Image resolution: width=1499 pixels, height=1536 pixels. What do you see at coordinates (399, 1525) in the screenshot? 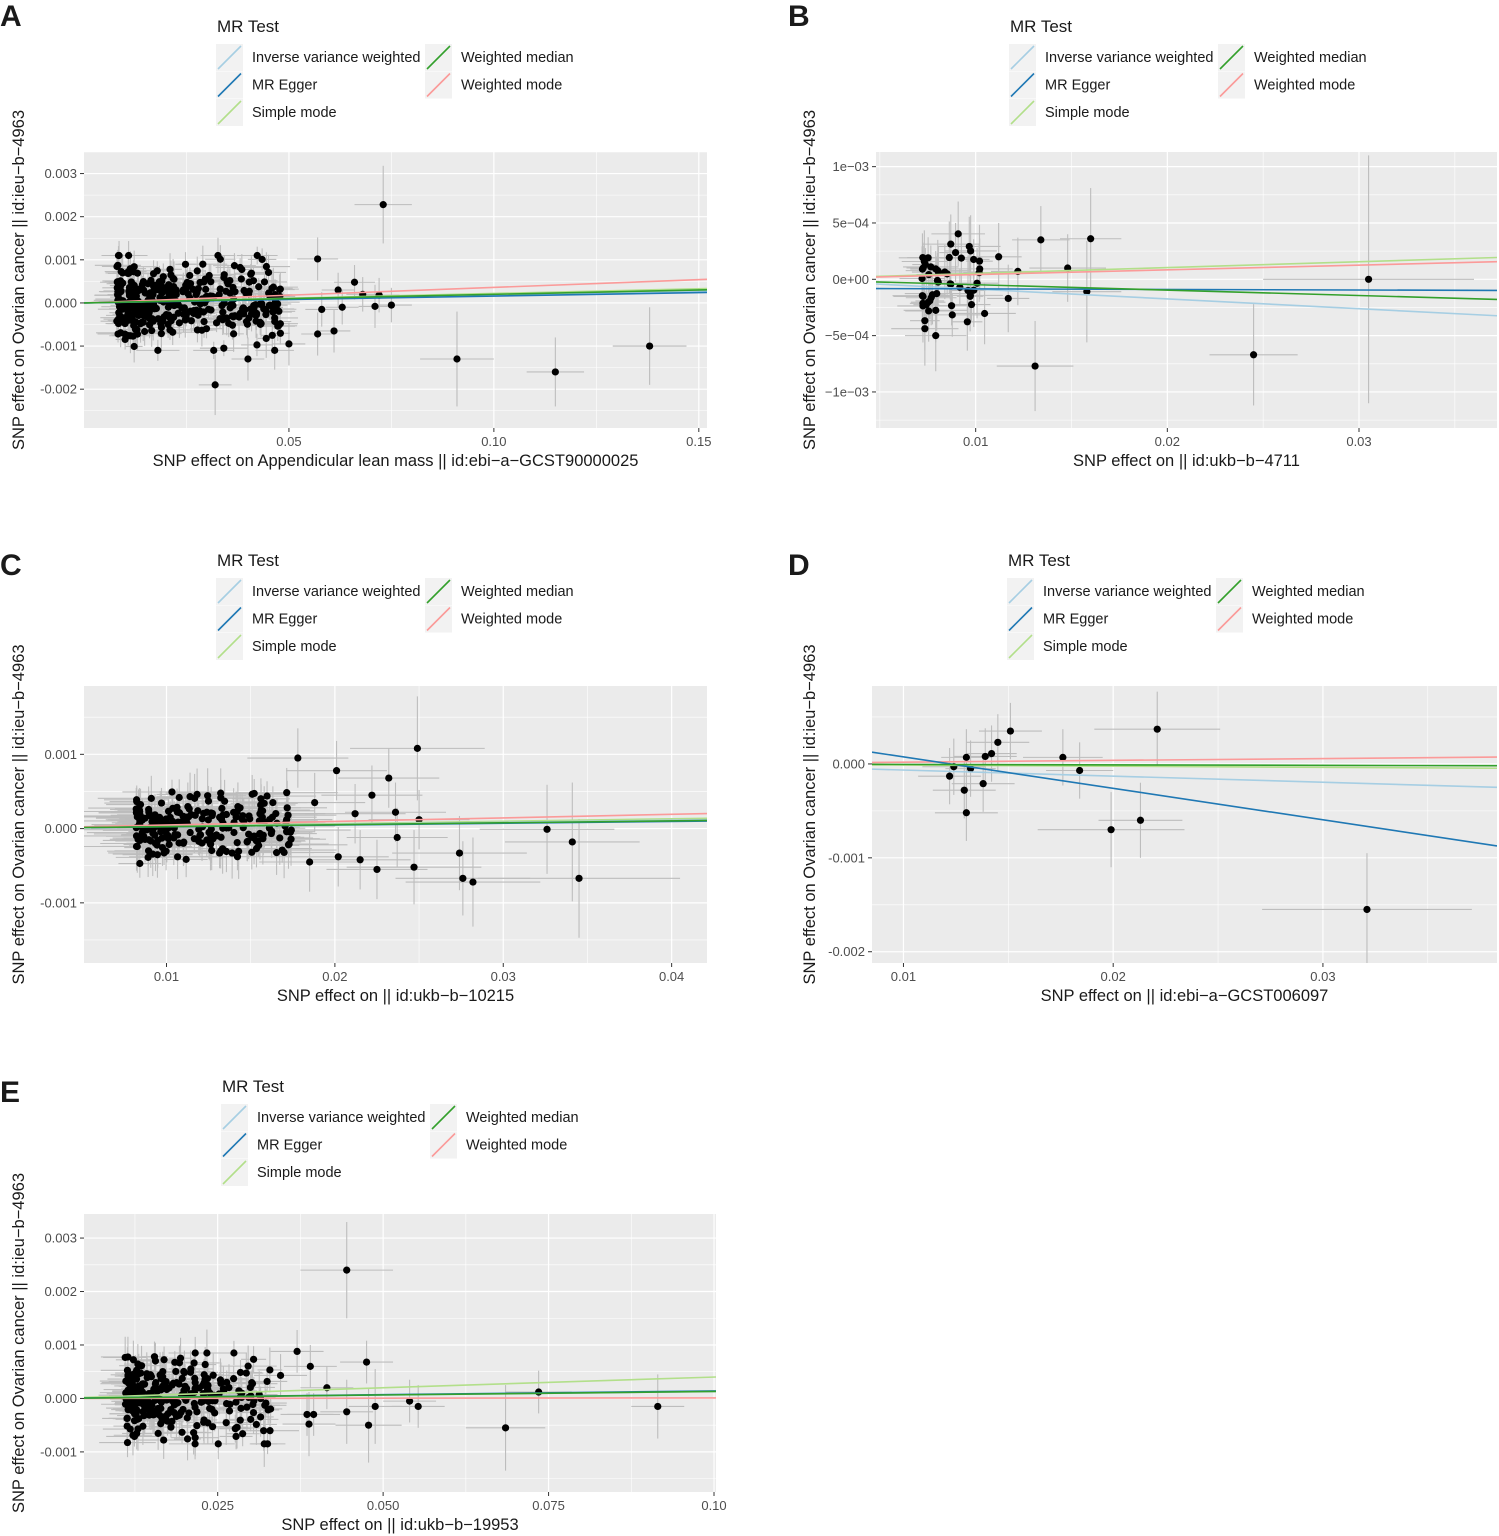
I see `x-axis-title: SNP effect on || id:ukb−b−19953` at bounding box center [399, 1525].